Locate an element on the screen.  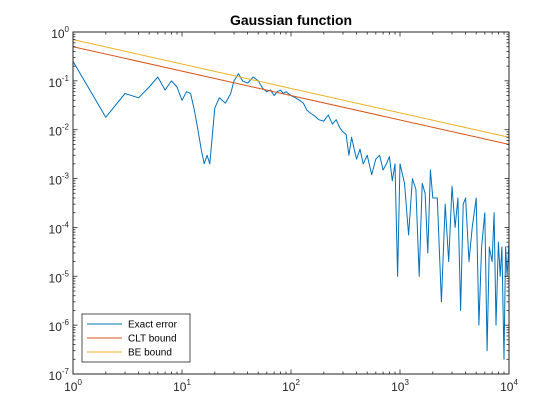
legend-label-2: BE bound is located at coordinates (150, 353).